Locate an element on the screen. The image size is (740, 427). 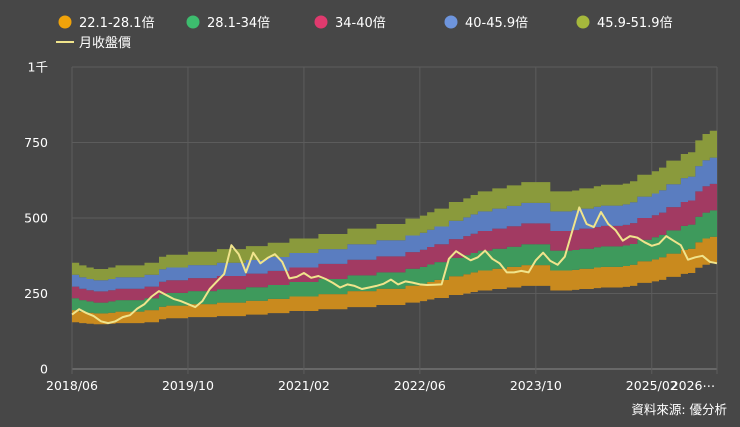
legend-label-2: 34-40倍 is located at coordinates (360, 23).